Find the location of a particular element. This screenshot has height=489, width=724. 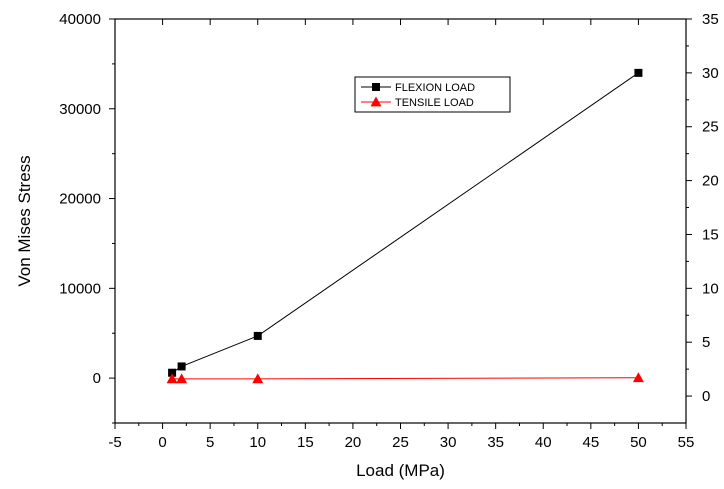

legend-label-flexion: FLEXION LOAD is located at coordinates (435, 88).